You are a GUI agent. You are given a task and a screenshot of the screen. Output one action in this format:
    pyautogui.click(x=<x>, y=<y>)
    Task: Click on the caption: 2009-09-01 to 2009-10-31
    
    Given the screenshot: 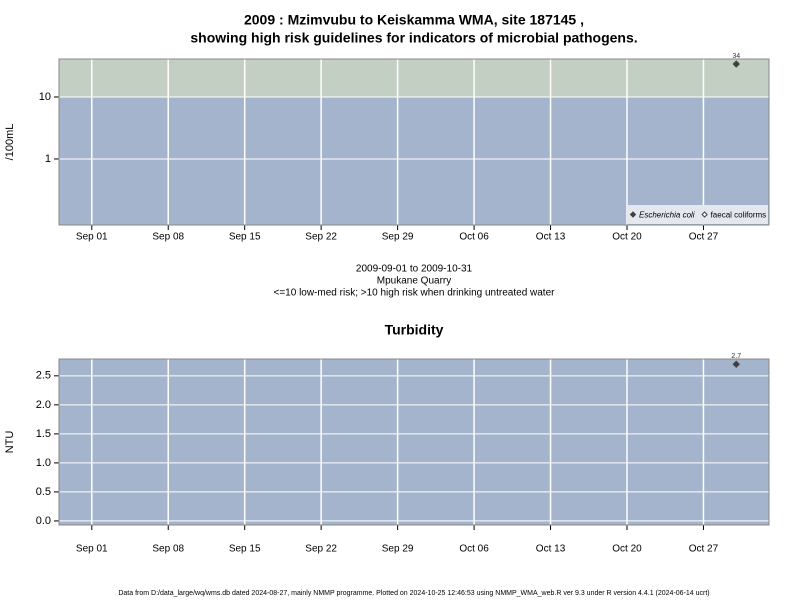 What is the action you would take?
    pyautogui.click(x=414, y=269)
    